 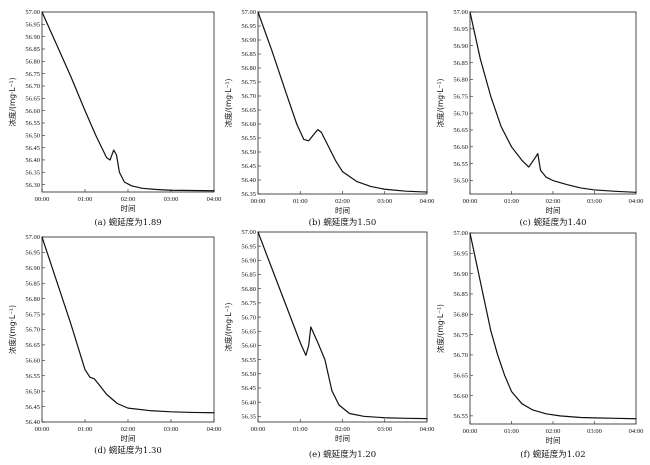 I want to click on y-tick-label: 56.35, so click(x=248, y=194).